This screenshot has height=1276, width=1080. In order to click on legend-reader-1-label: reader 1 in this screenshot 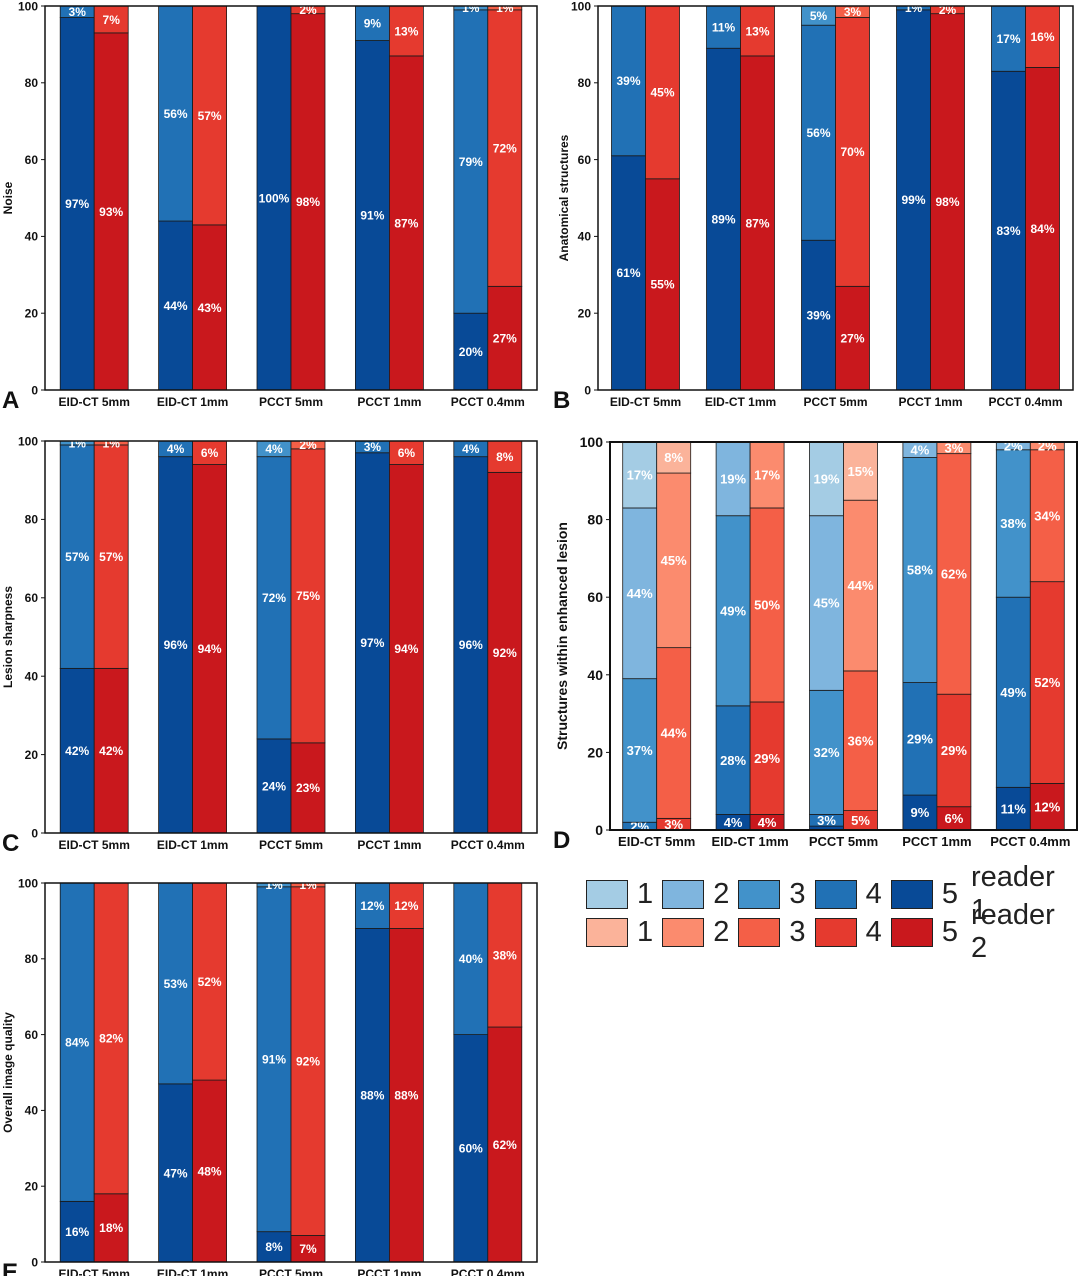, I will do `click(1013, 893)`.